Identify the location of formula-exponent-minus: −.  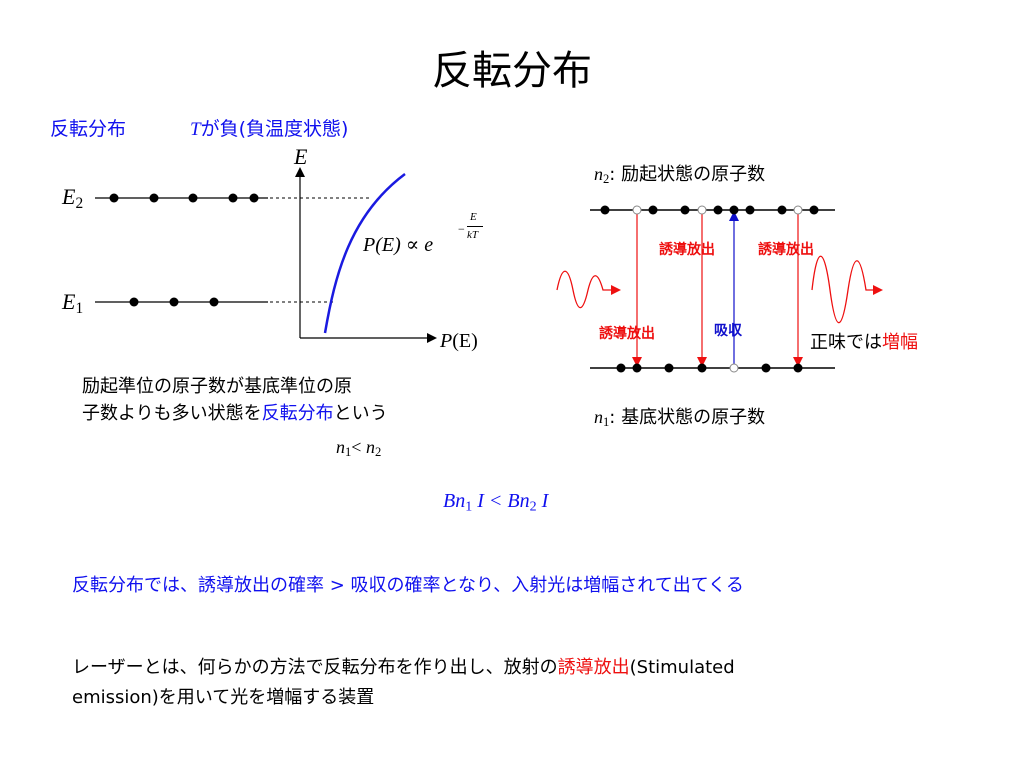
(461, 229).